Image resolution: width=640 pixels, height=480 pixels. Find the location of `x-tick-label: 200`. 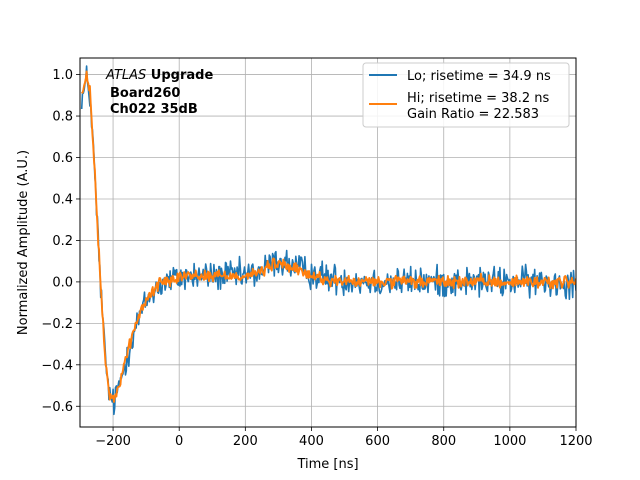

x-tick-label: 200 is located at coordinates (245, 441).